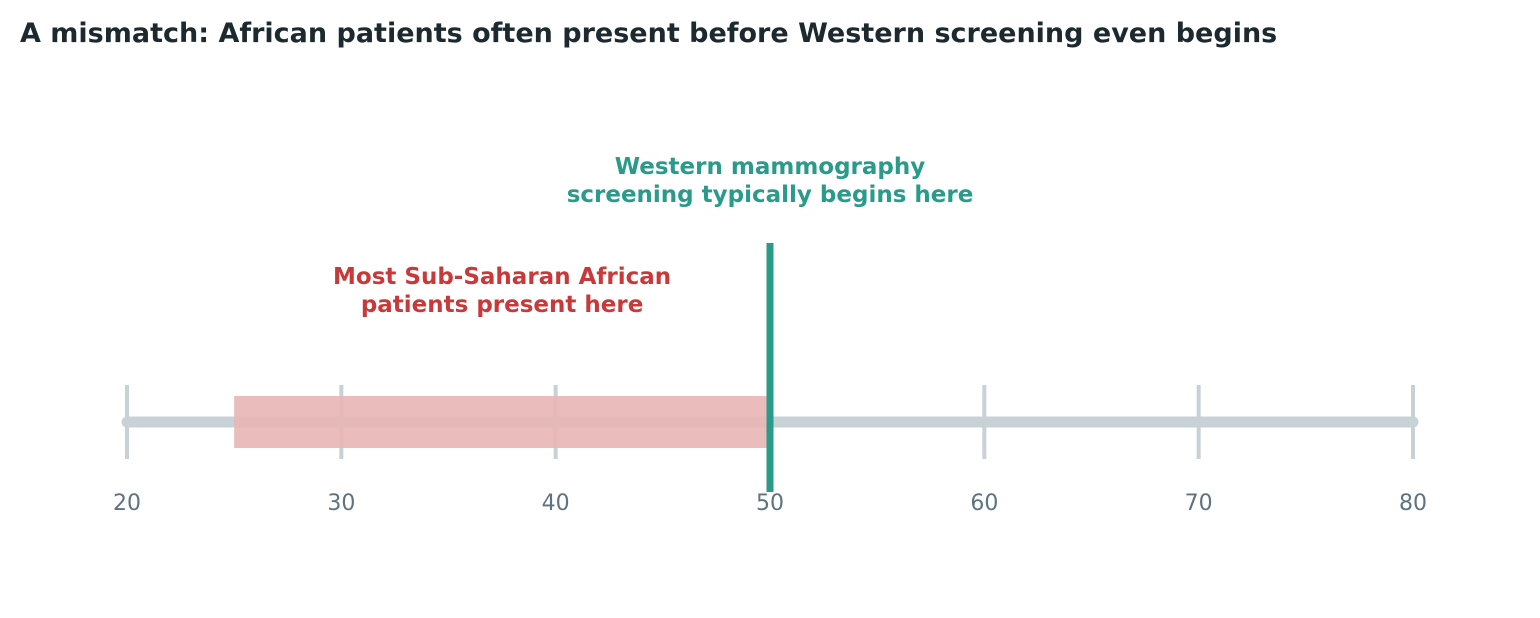 The height and width of the screenshot is (618, 1540). I want to click on tick-label-40: 40, so click(556, 503).